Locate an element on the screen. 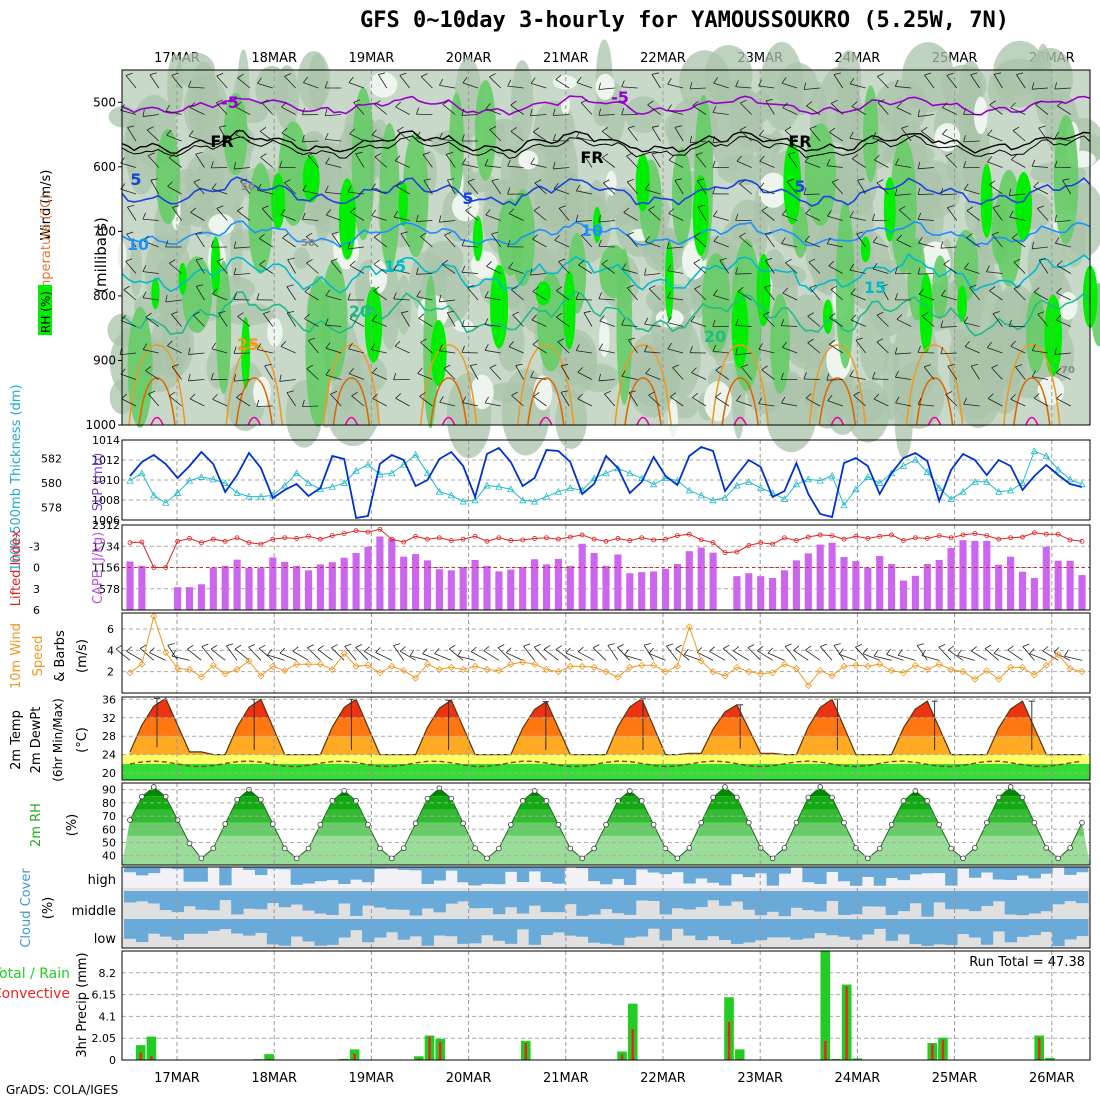  rh-region-saturated is located at coordinates (438, 353).